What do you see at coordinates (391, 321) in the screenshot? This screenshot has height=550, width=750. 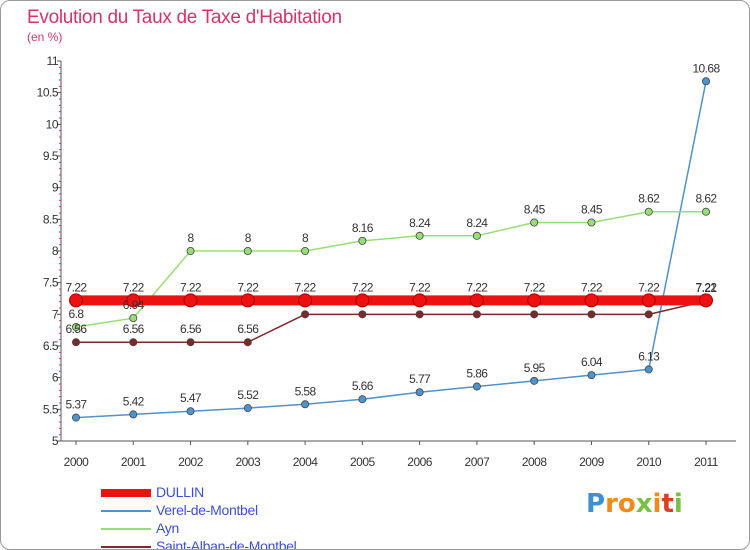 I see `series-line-saint-alban-de-montbel` at bounding box center [391, 321].